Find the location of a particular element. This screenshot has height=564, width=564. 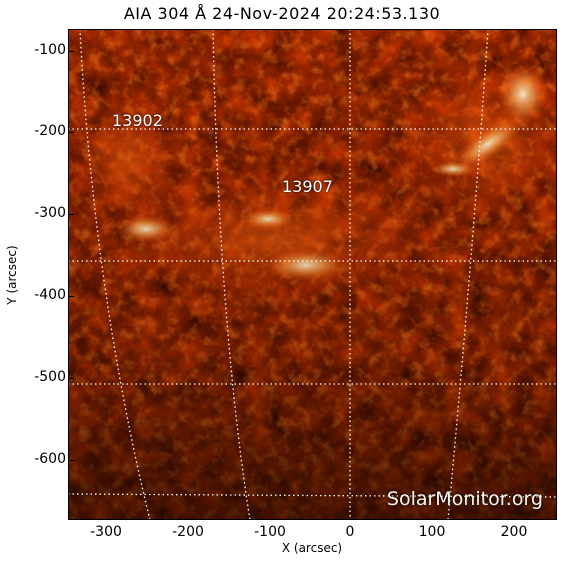

active-region-label: 13902 is located at coordinates (137, 120).